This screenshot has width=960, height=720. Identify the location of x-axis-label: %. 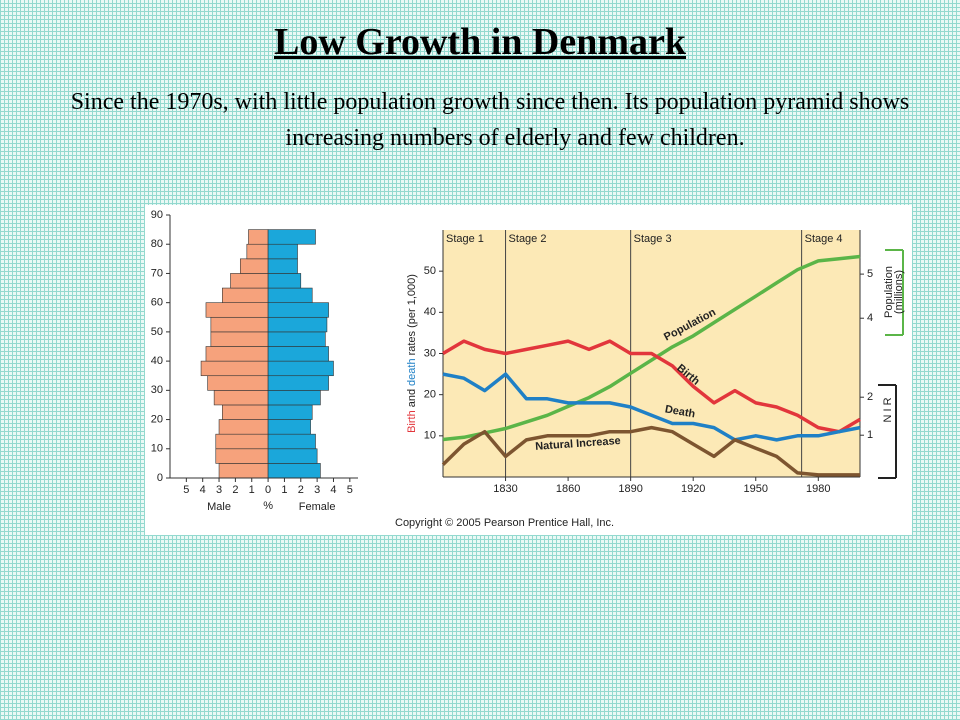
(268, 506).